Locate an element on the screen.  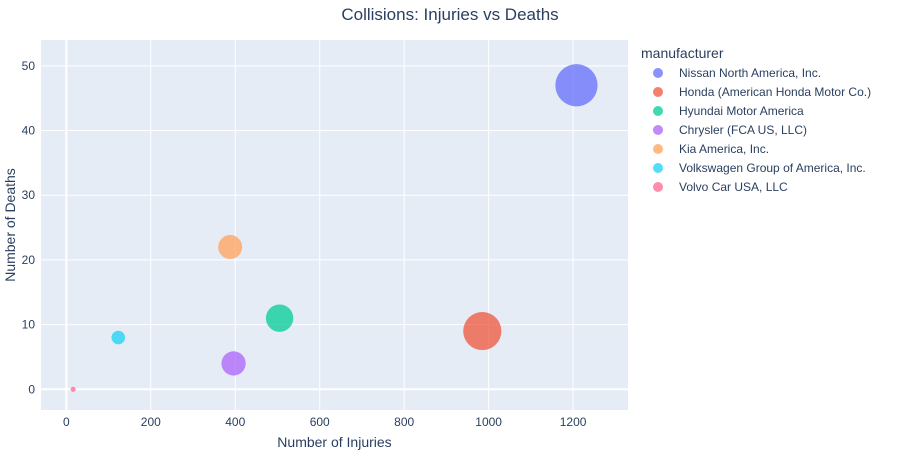
legend-label: Kia America, Inc. is located at coordinates (724, 149).